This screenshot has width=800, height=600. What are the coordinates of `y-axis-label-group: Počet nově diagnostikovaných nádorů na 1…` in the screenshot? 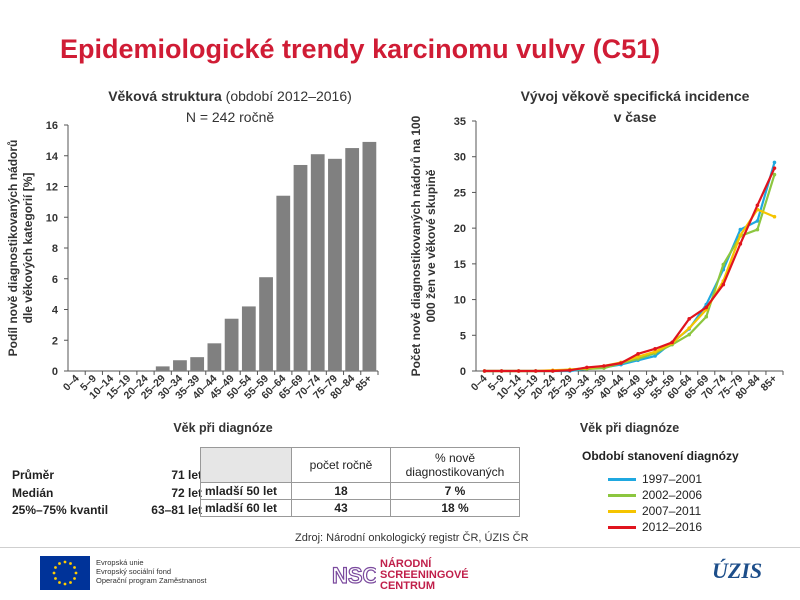 It's located at (423, 245).